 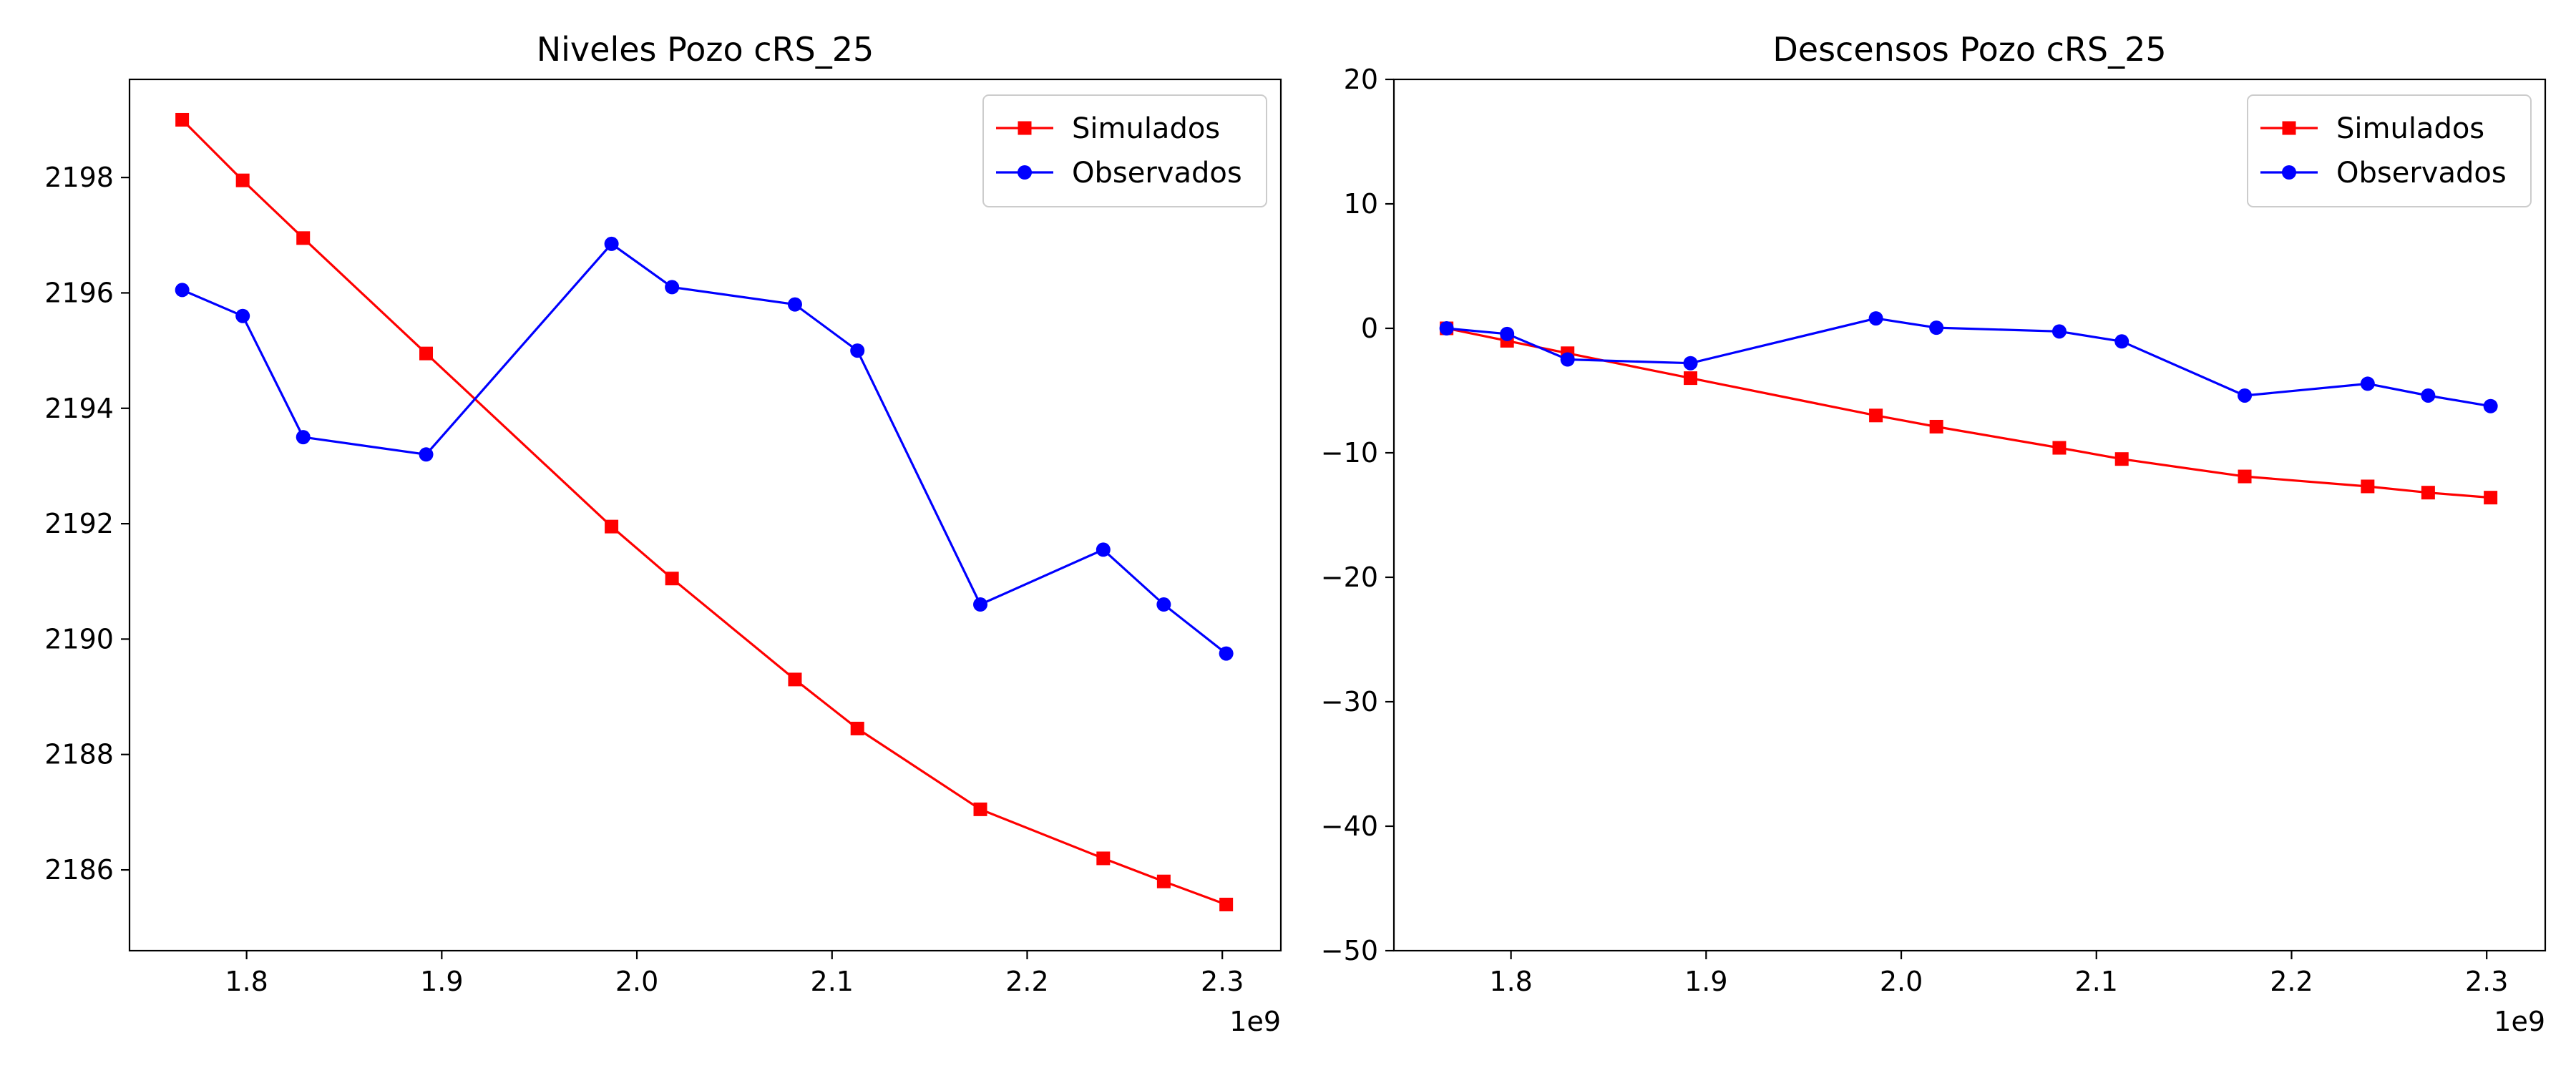 I want to click on y-tick-label: 2190, so click(x=79, y=639).